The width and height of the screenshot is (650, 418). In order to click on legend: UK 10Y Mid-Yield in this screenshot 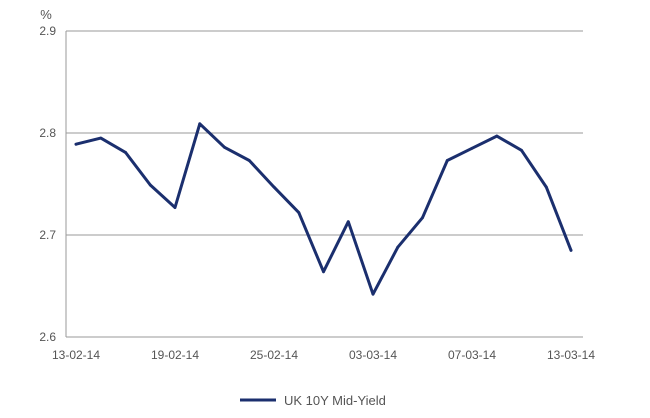, I will do `click(313, 400)`.